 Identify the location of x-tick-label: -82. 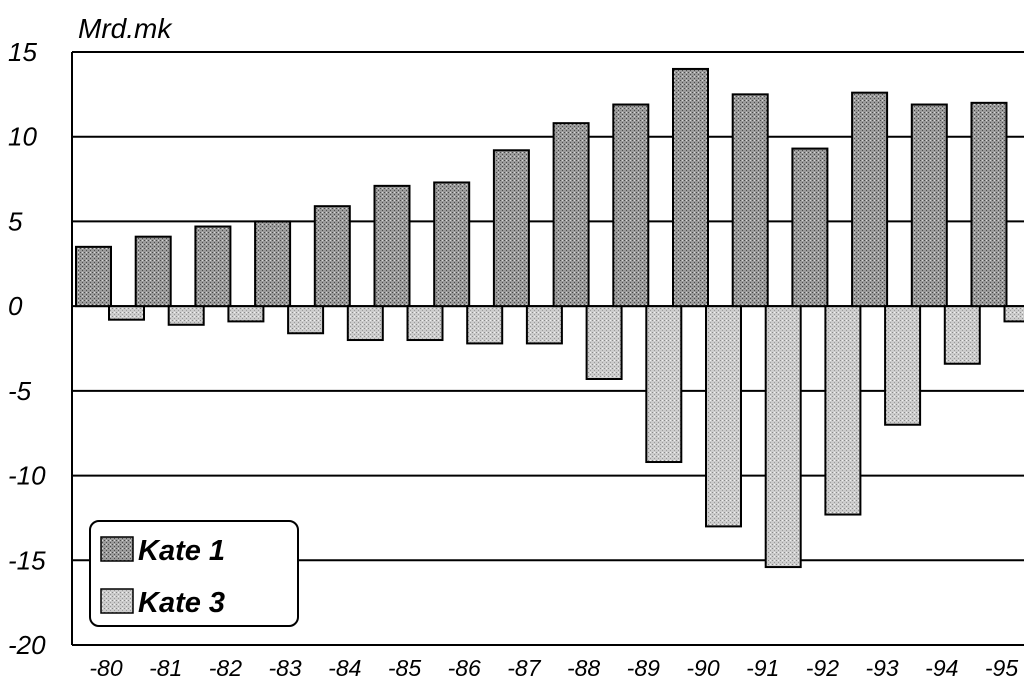
(225, 668).